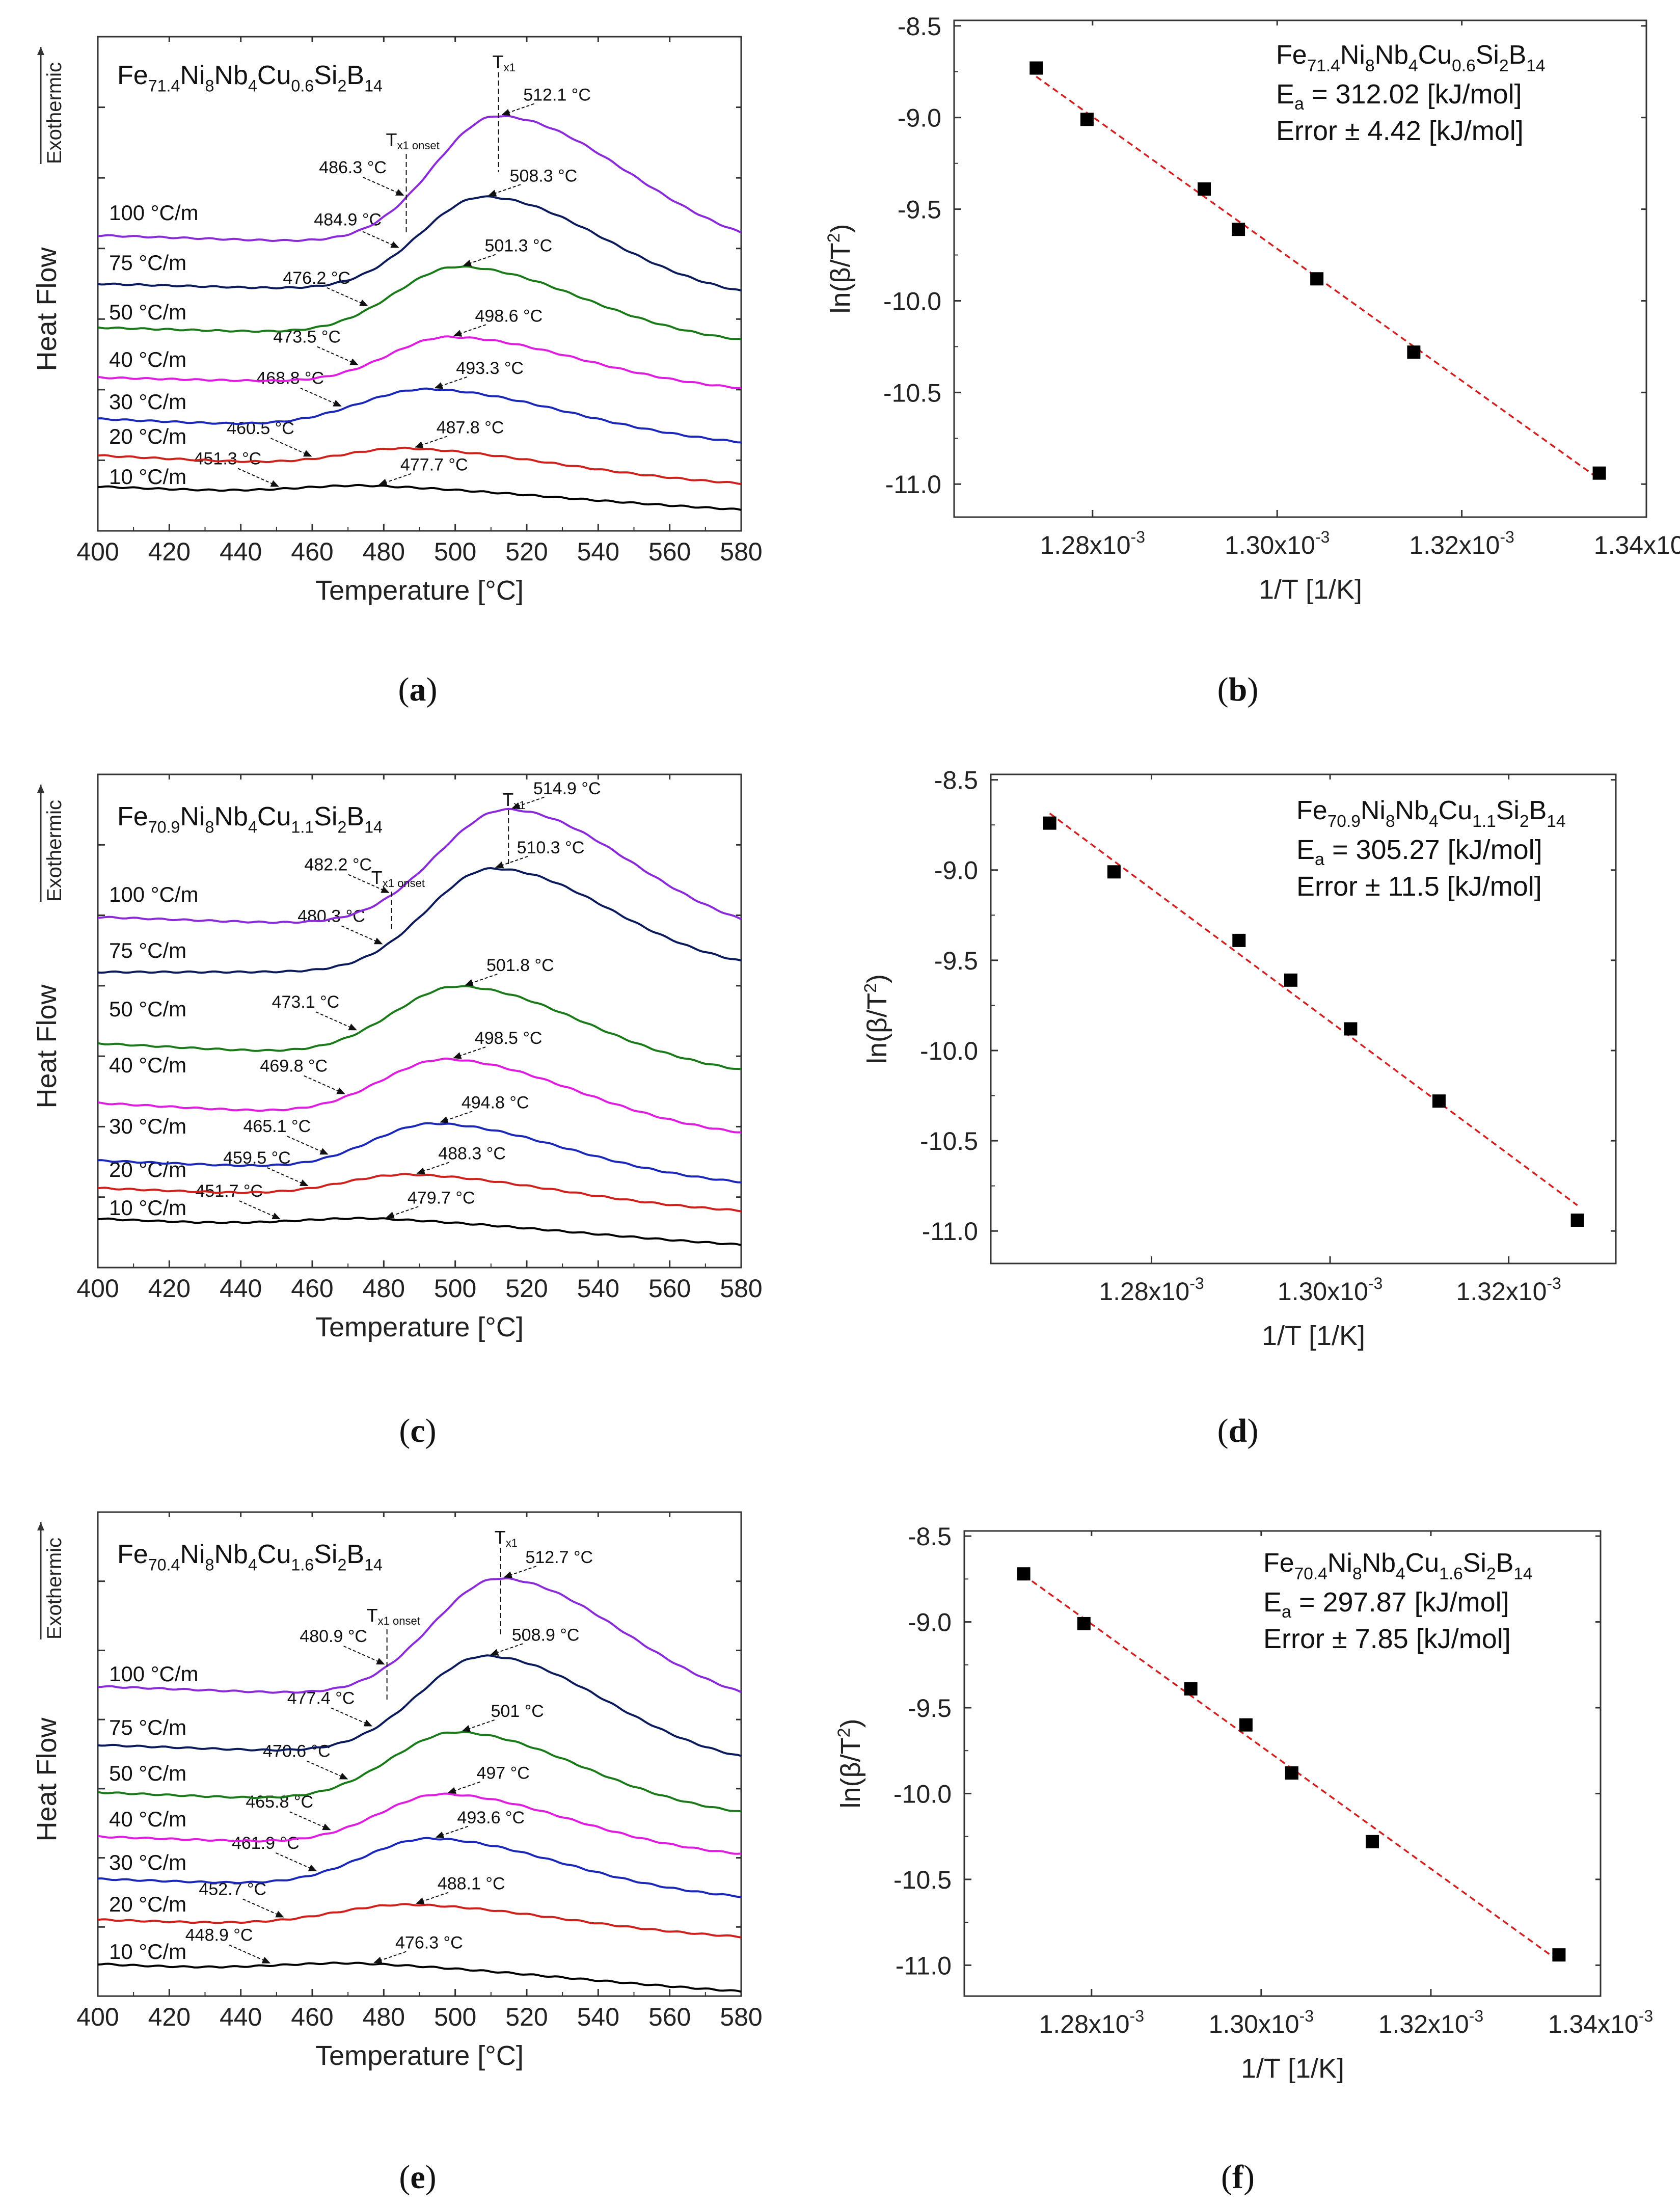 The image size is (1680, 2206). I want to click on composition-label: Fe70.4Ni8Nb4Cu1.6Si2B14, so click(1397, 1566).